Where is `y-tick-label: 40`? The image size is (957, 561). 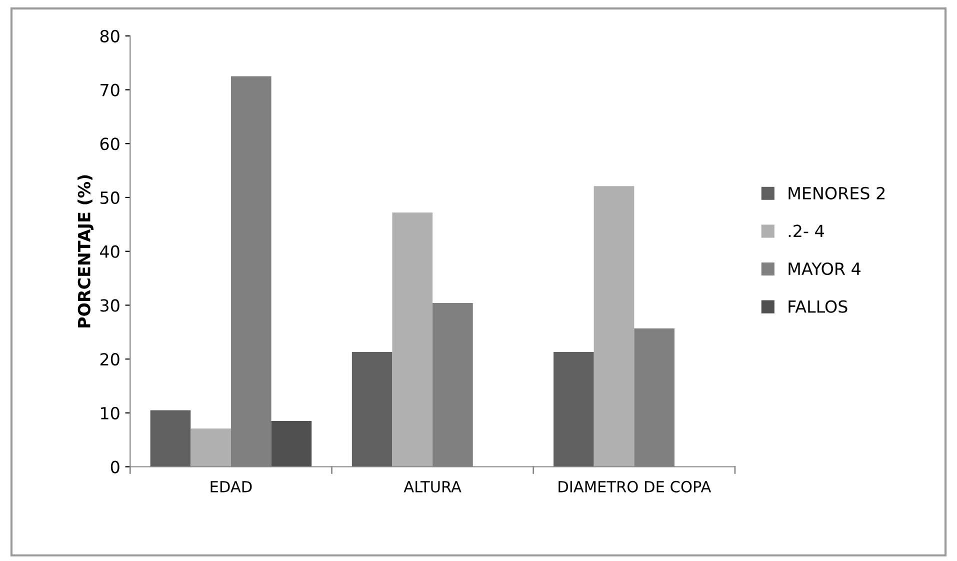 y-tick-label: 40 is located at coordinates (110, 251).